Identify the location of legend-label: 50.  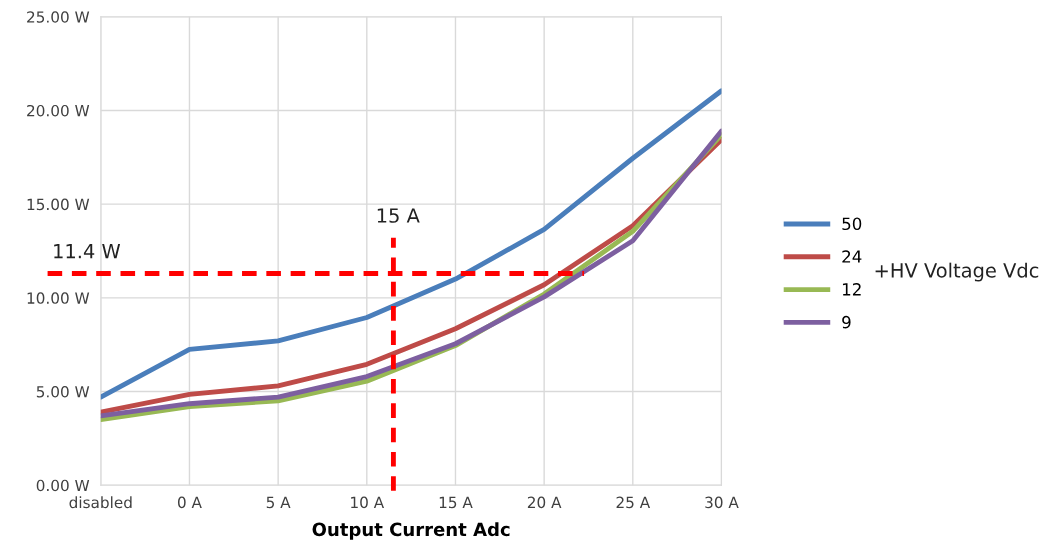
(852, 224).